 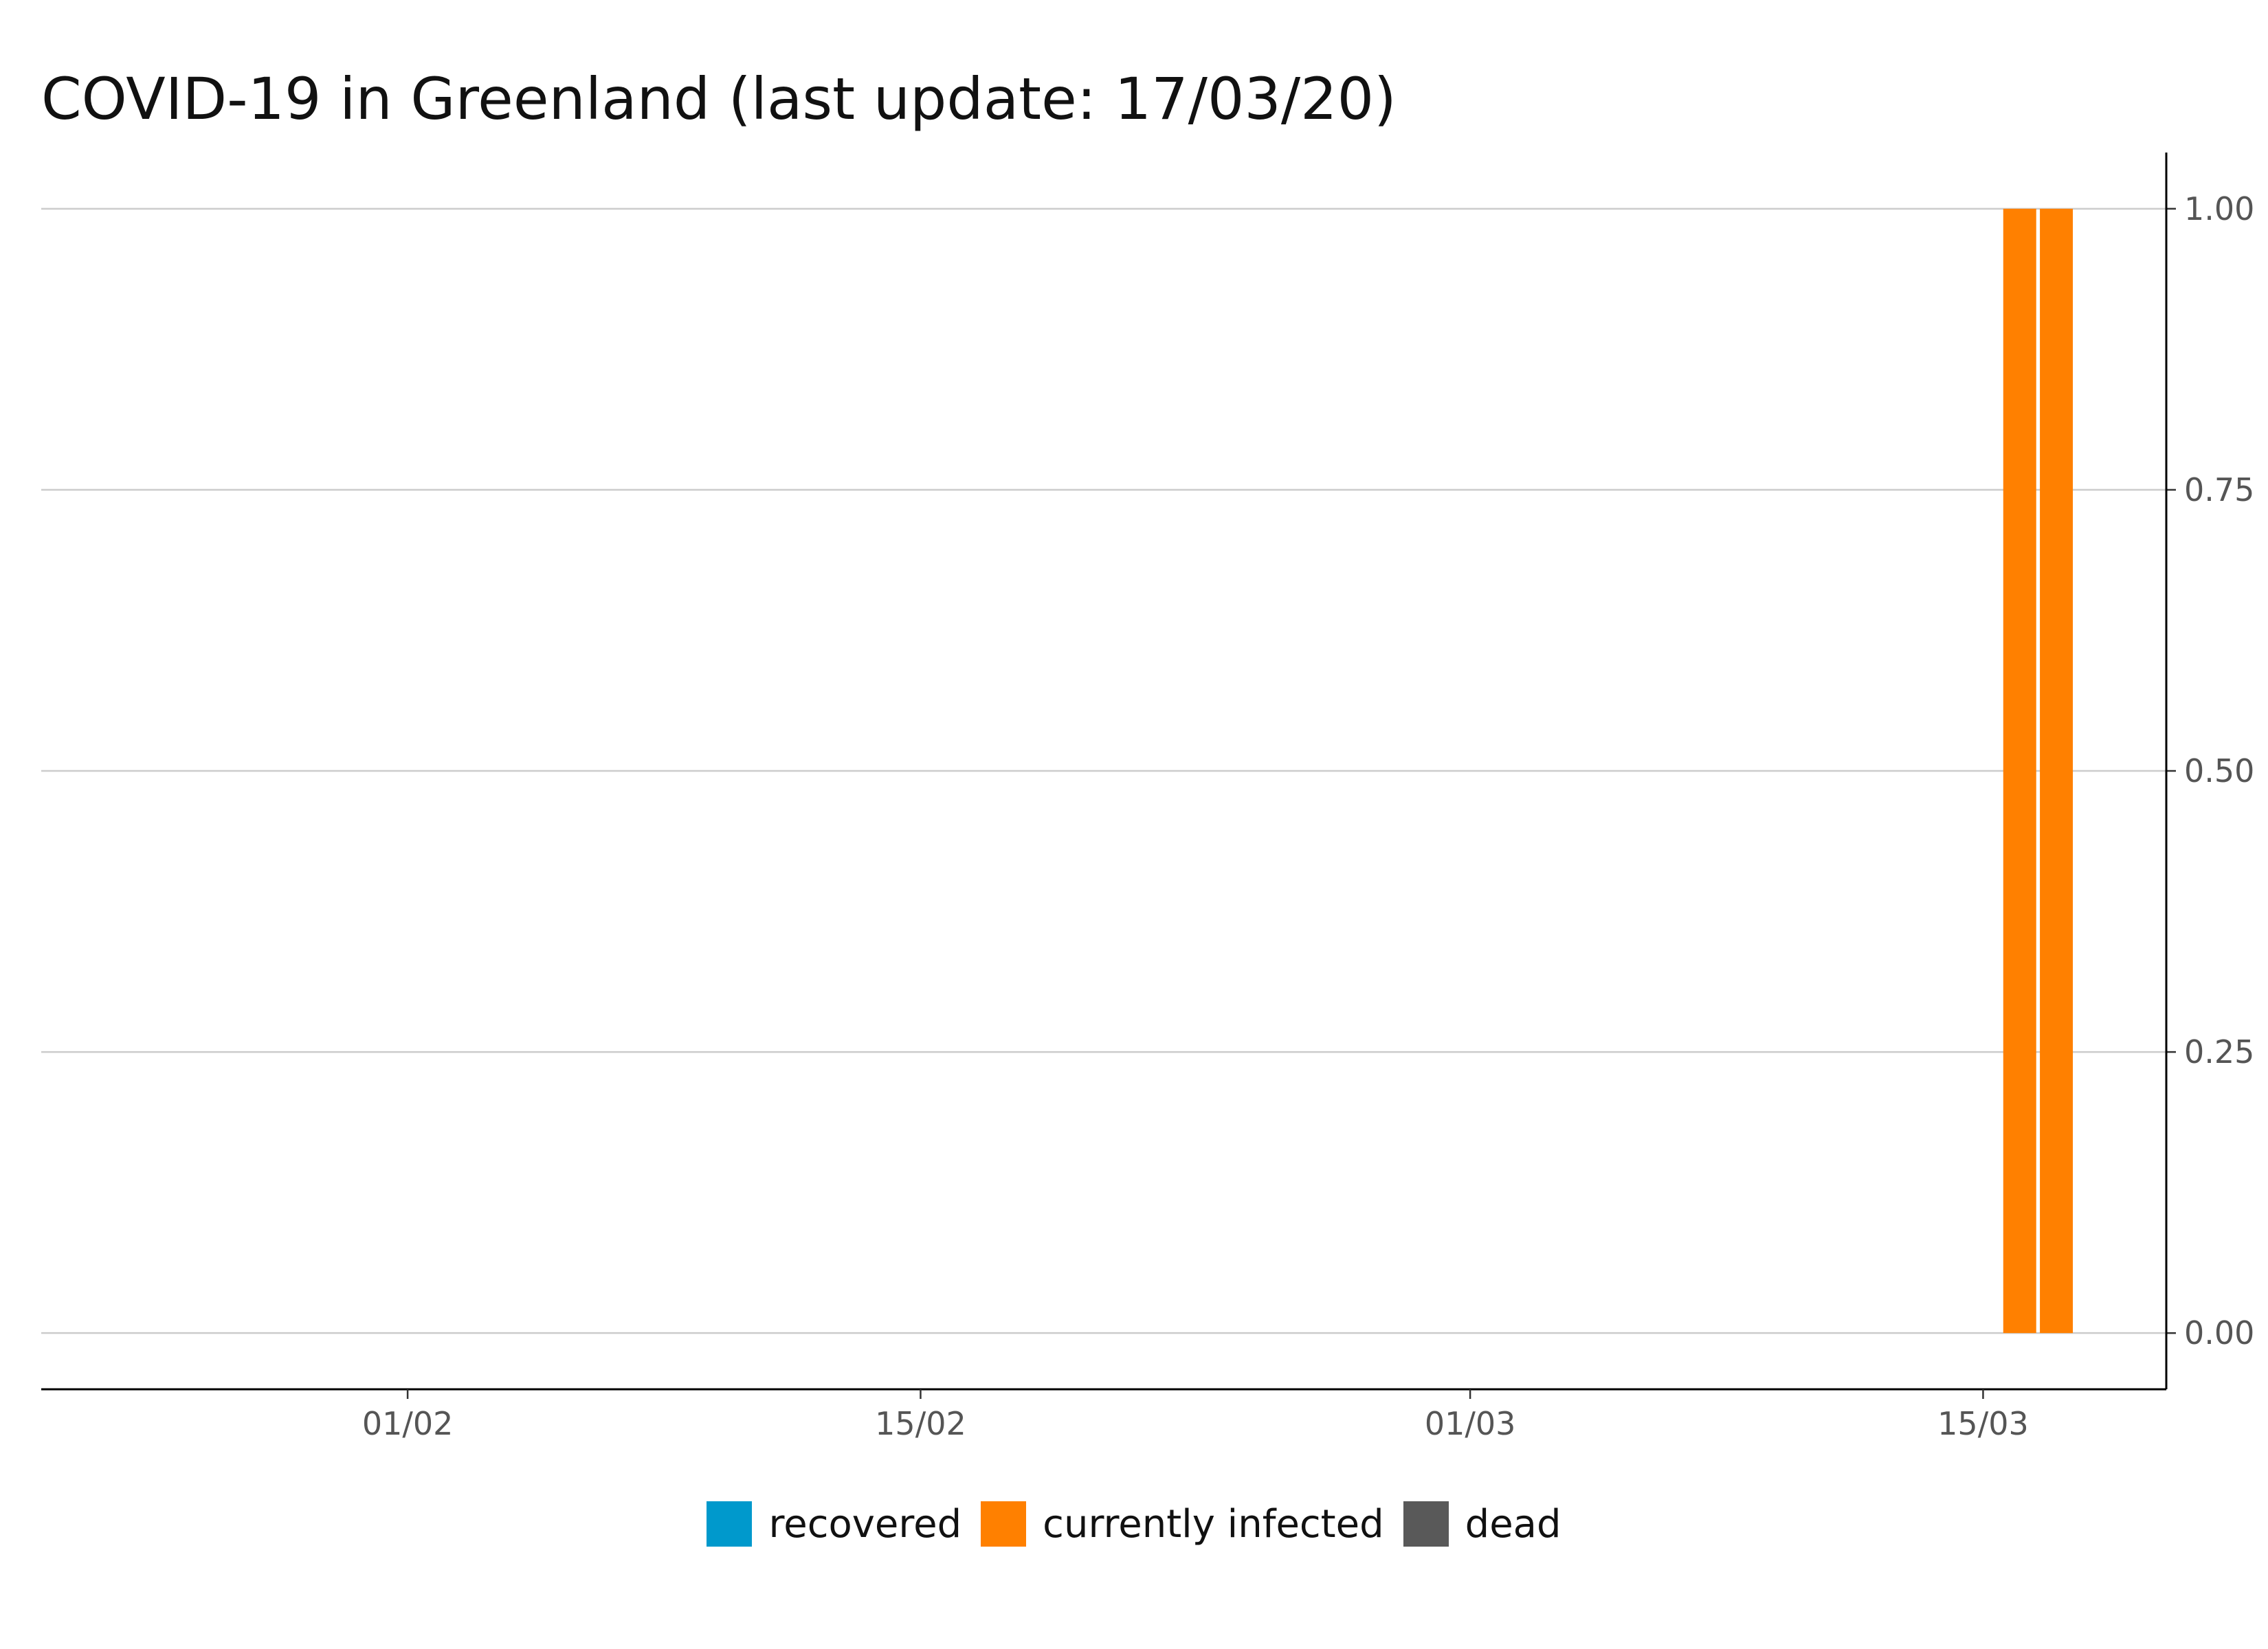 I want to click on legend-label: recovered, so click(x=865, y=1524).